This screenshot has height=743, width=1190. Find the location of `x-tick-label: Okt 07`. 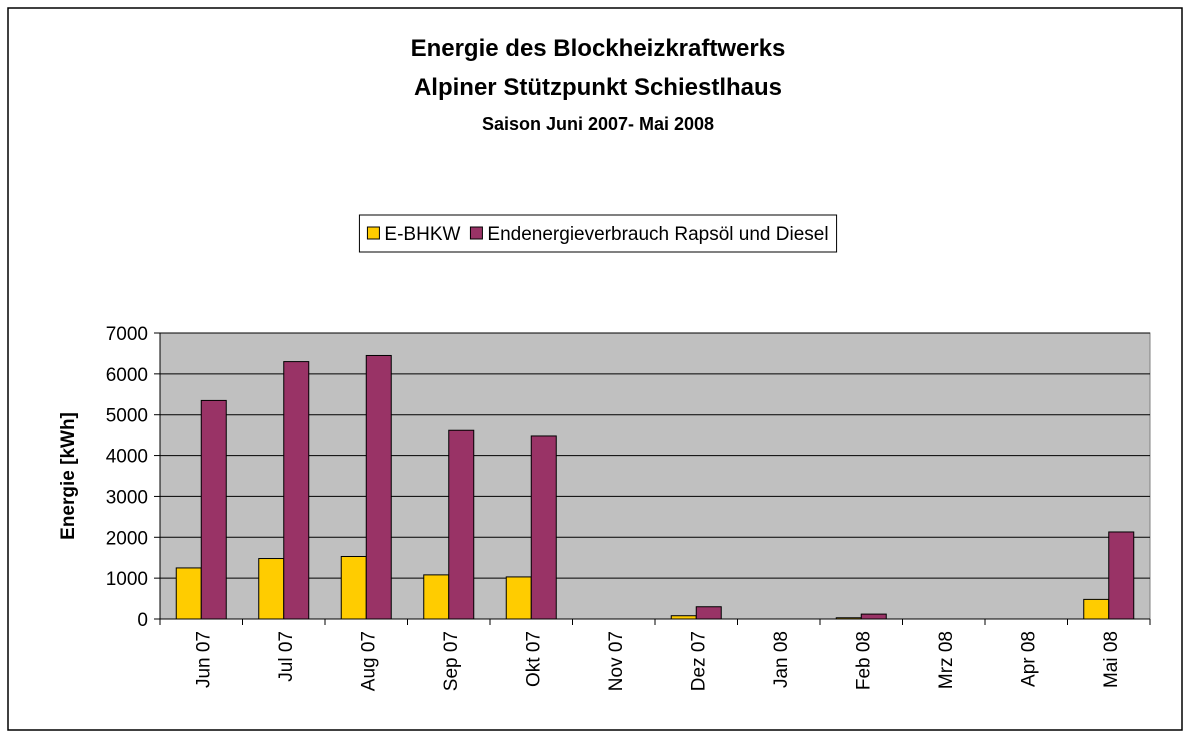

x-tick-label: Okt 07 is located at coordinates (533, 659).